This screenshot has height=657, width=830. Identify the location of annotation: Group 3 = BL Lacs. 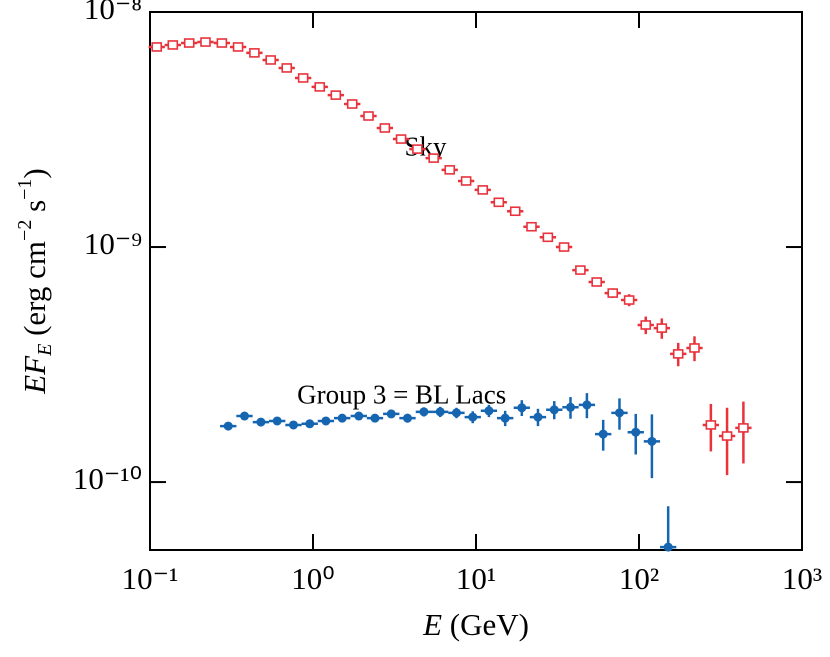
(401, 394).